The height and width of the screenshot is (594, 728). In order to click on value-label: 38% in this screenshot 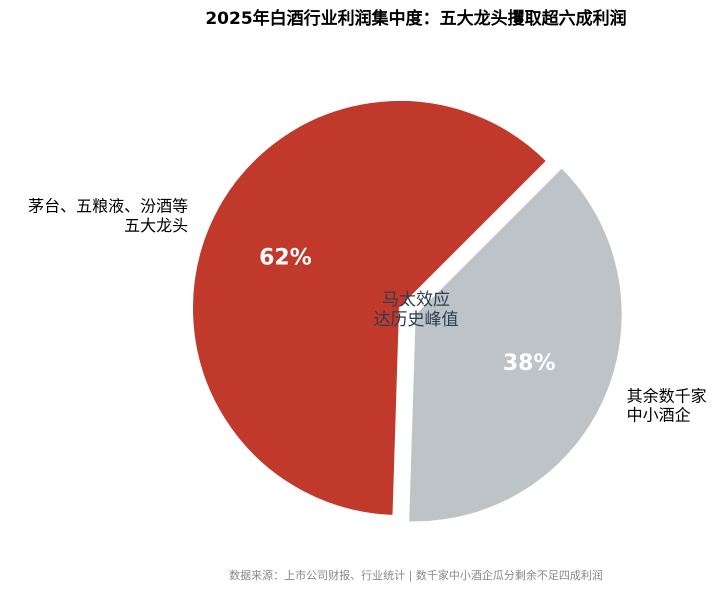, I will do `click(529, 363)`.